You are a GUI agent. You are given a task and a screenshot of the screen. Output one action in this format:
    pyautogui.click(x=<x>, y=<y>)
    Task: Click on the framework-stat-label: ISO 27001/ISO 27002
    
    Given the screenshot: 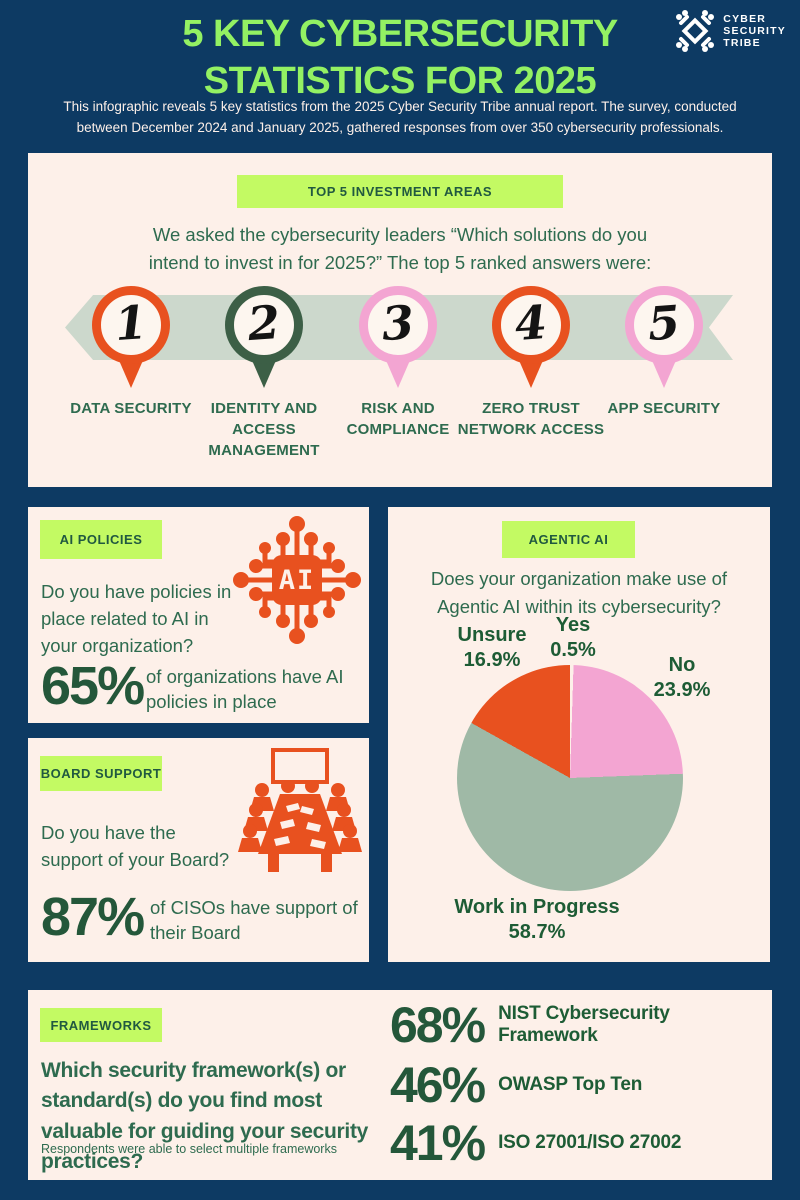 What is the action you would take?
    pyautogui.click(x=590, y=1142)
    